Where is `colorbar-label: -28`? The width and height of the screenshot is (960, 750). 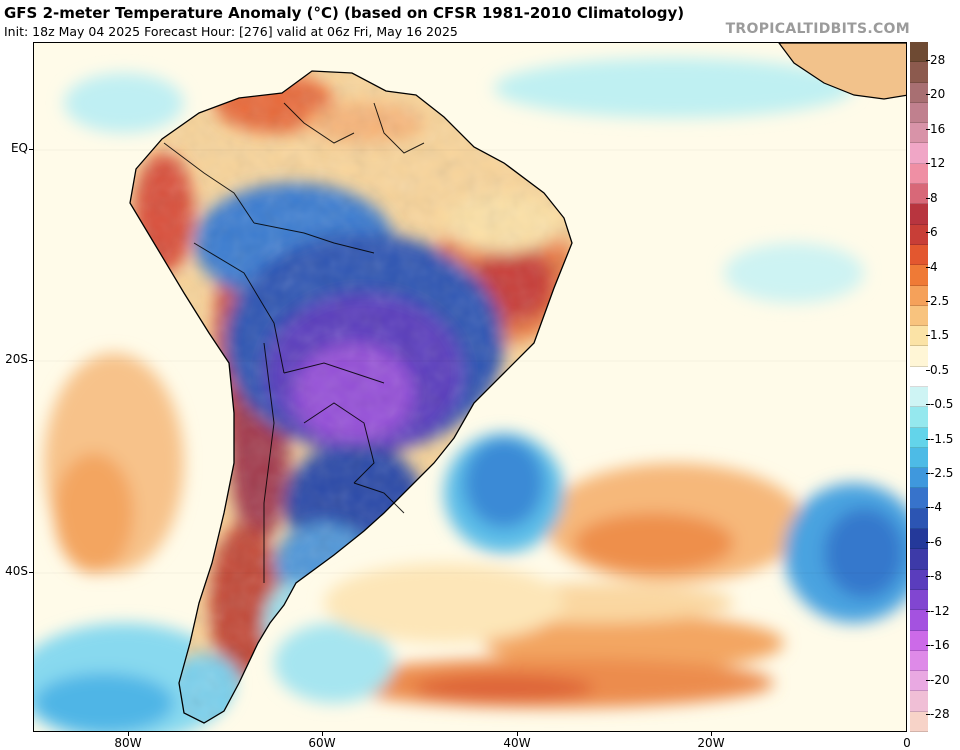 colorbar-label: -28 is located at coordinates (940, 714).